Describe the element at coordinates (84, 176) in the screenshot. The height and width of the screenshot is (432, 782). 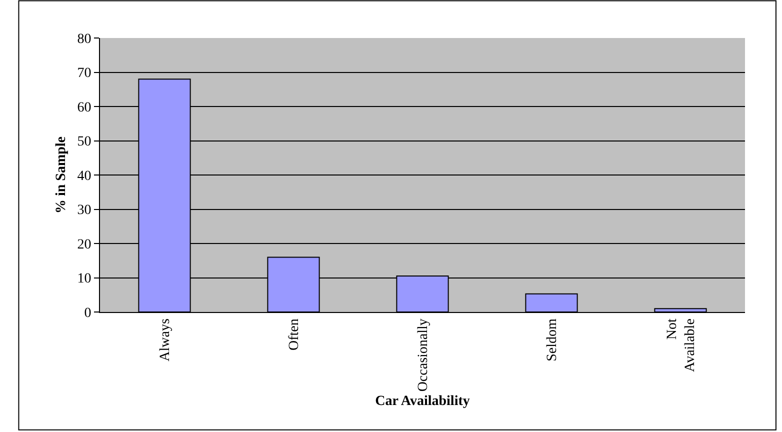
I see `y-tick-label: 40` at that location.